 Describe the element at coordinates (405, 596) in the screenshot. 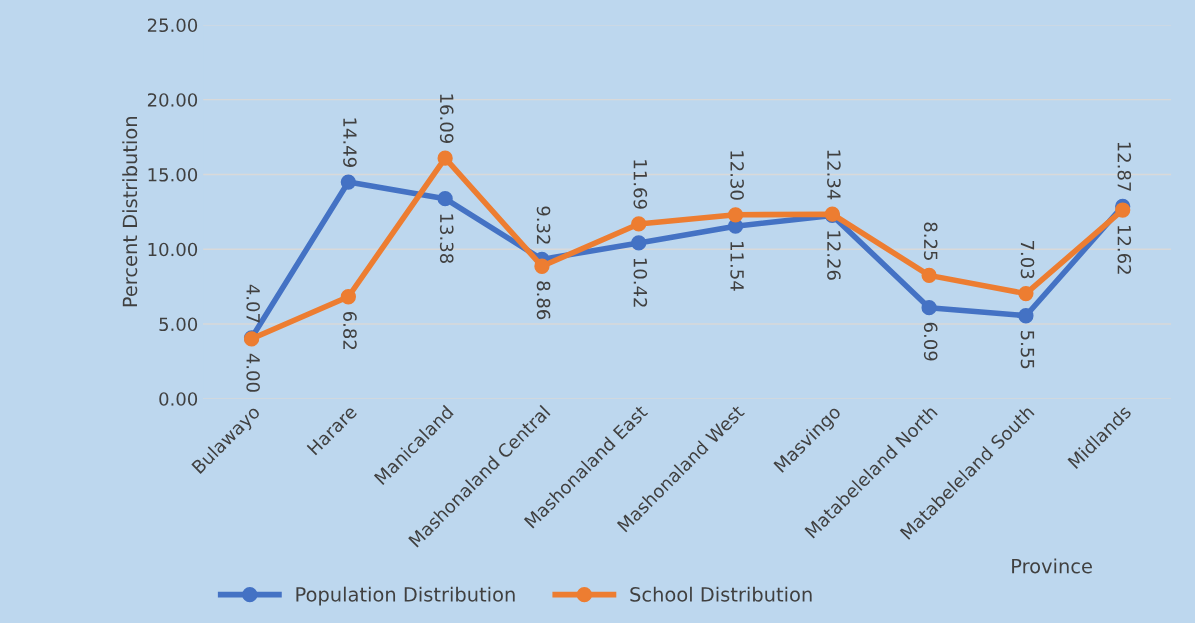

I see `legend-label: Population Distribution` at that location.